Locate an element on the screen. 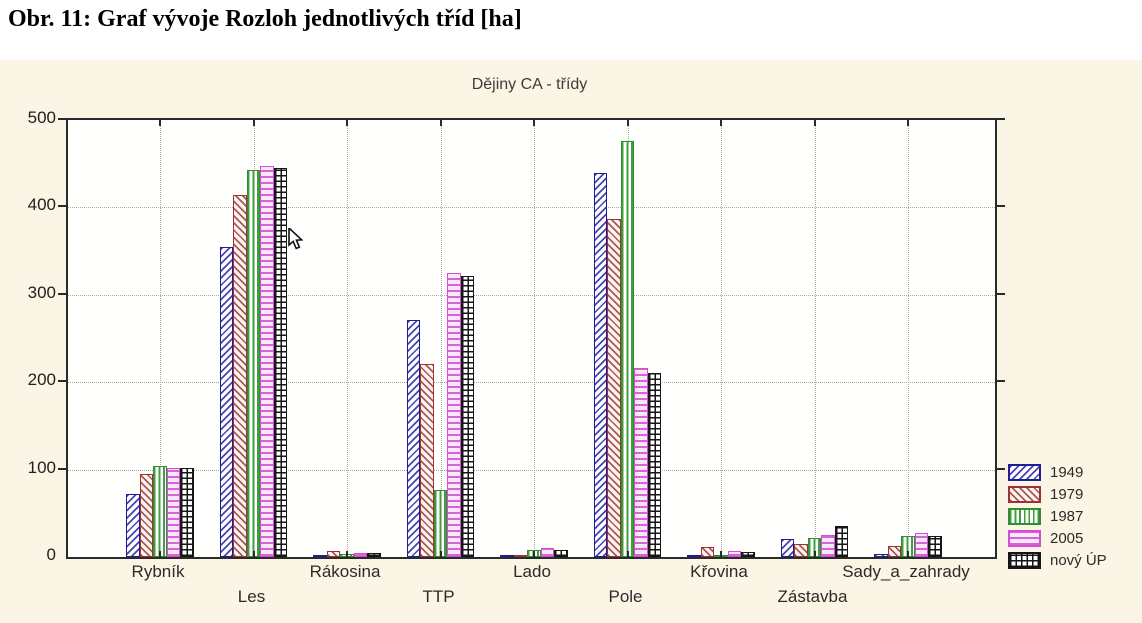  bar-1979-Rákosina is located at coordinates (333, 554).